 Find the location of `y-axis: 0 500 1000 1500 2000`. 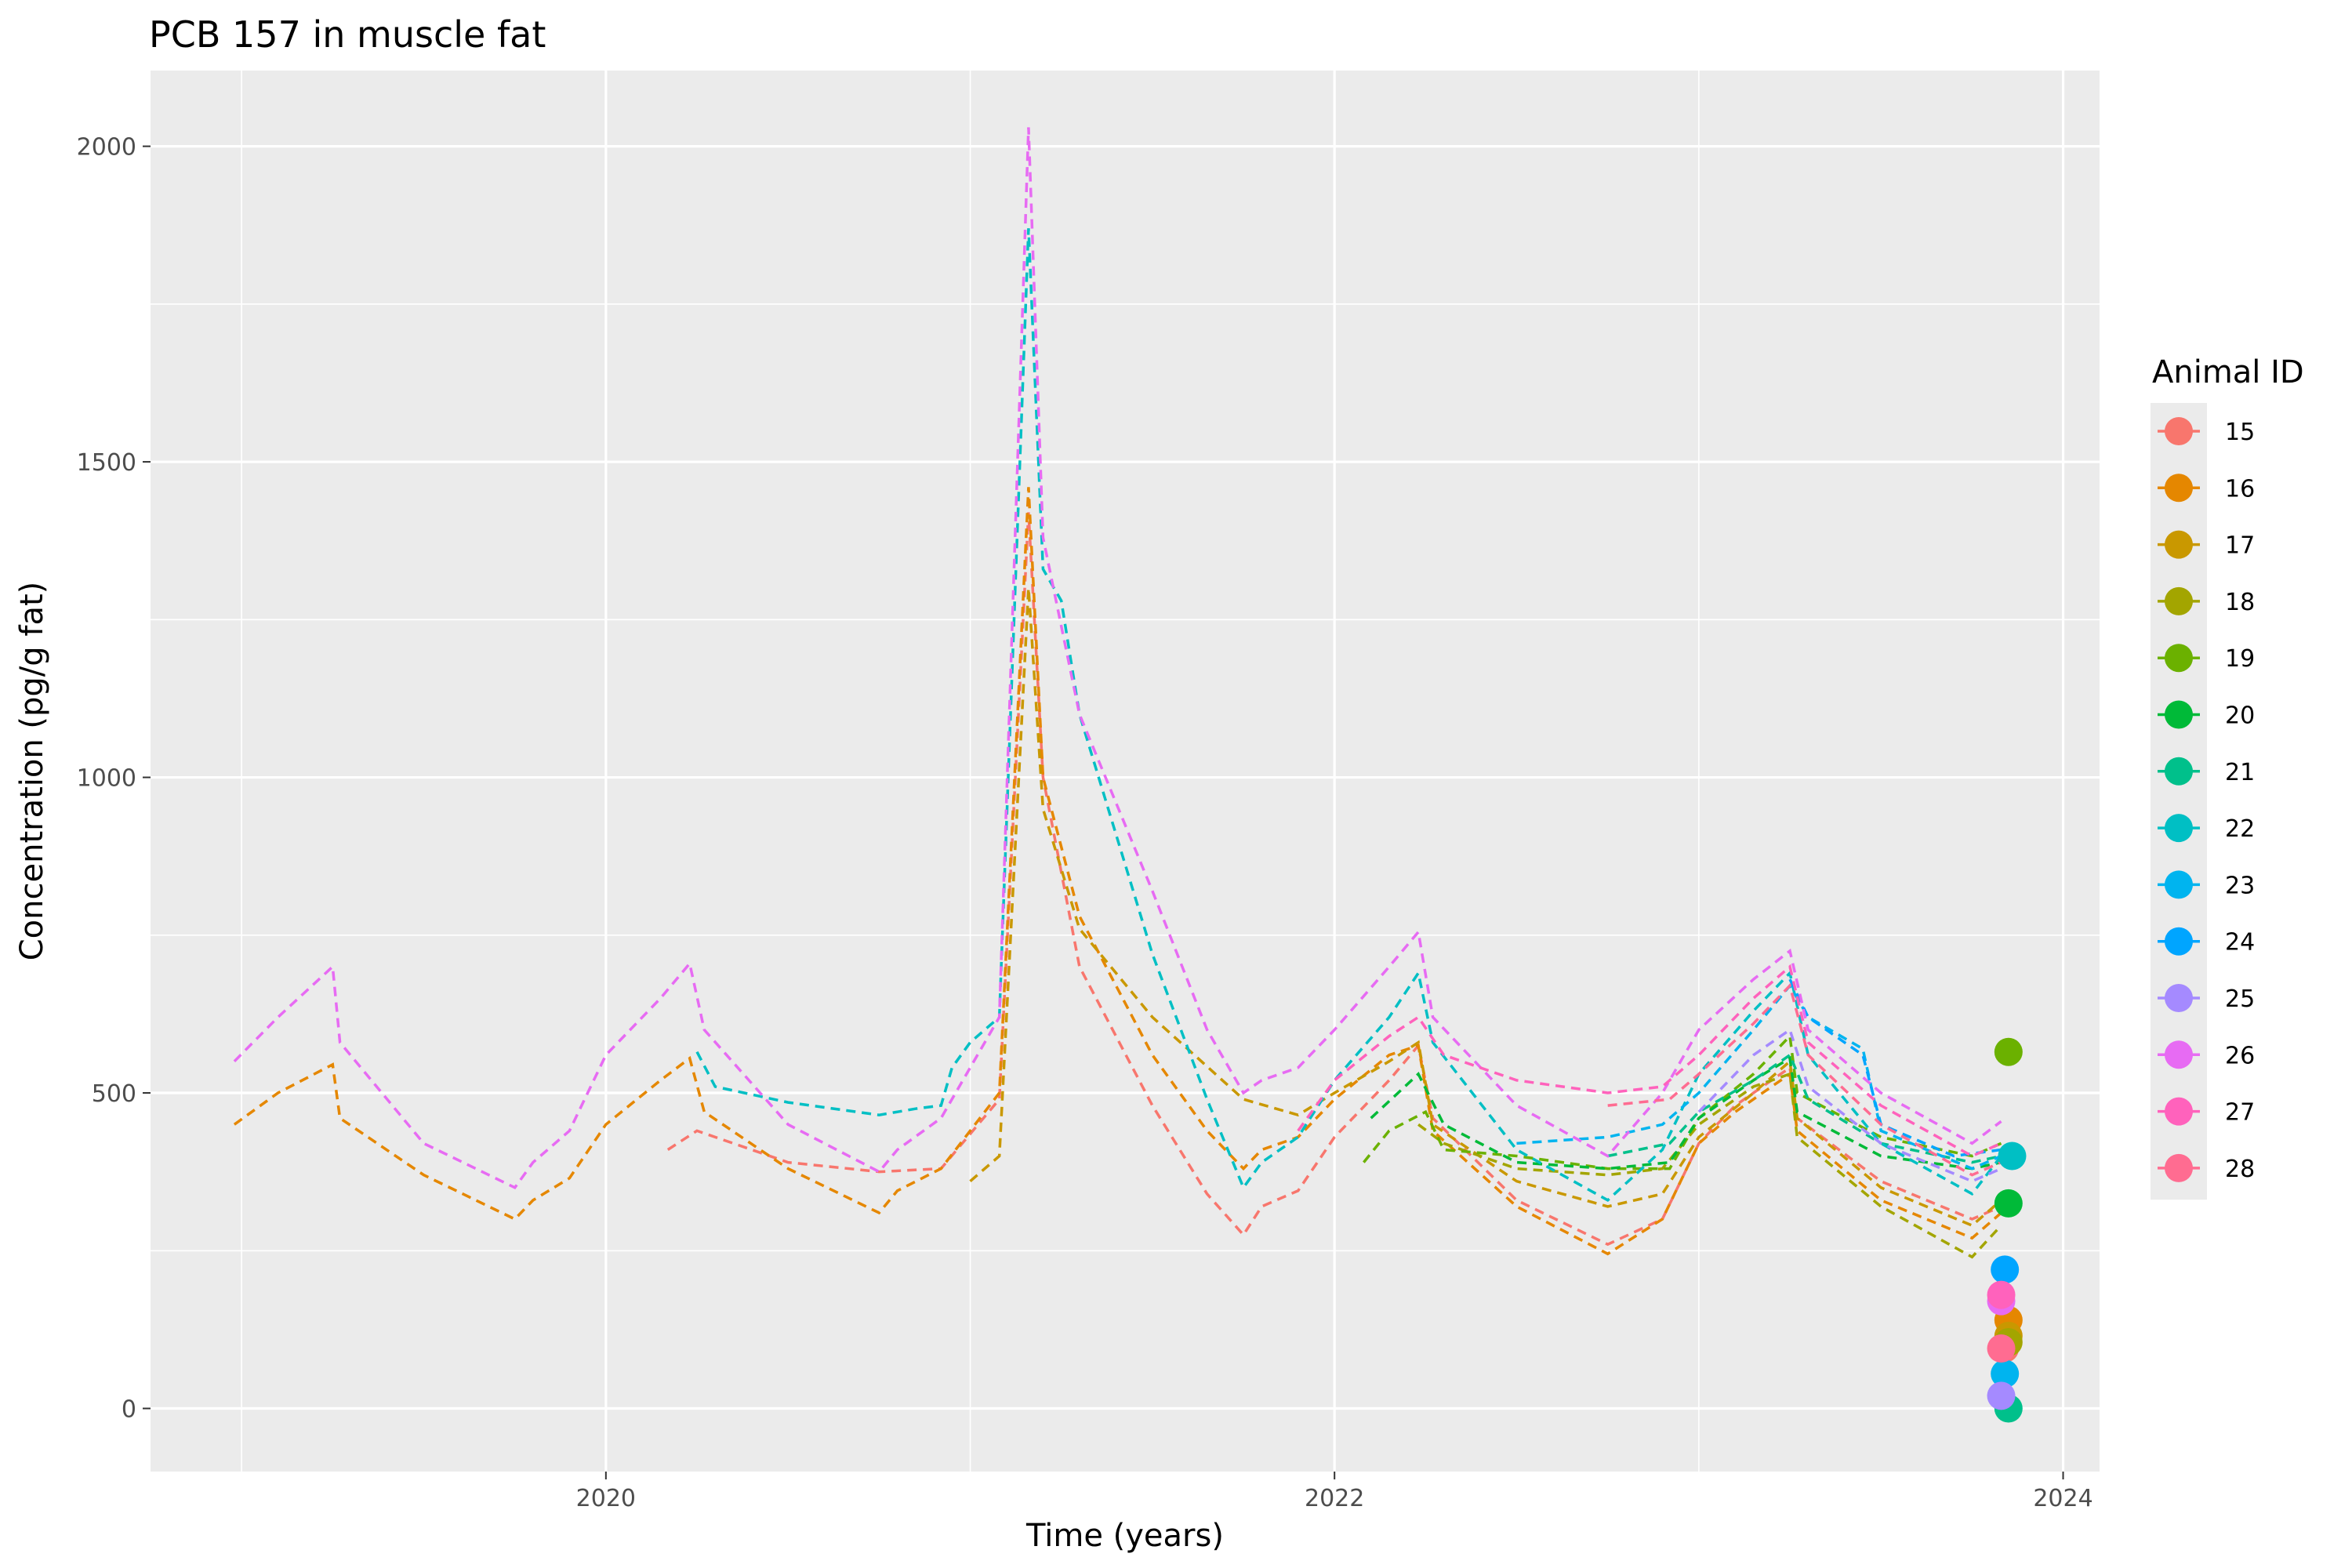

y-axis: 0 500 1000 1500 2000 is located at coordinates (114, 779).